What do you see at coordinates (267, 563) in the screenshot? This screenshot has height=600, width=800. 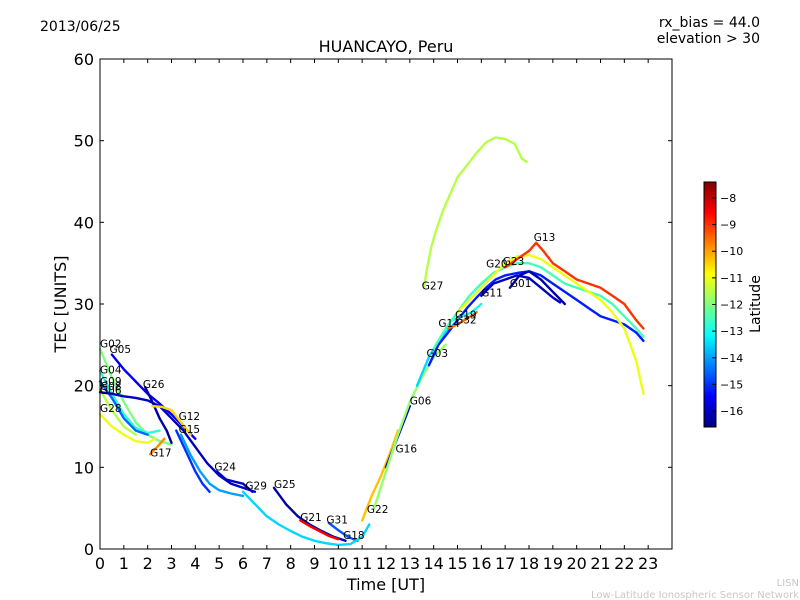 I see `x-tick-label: 7` at bounding box center [267, 563].